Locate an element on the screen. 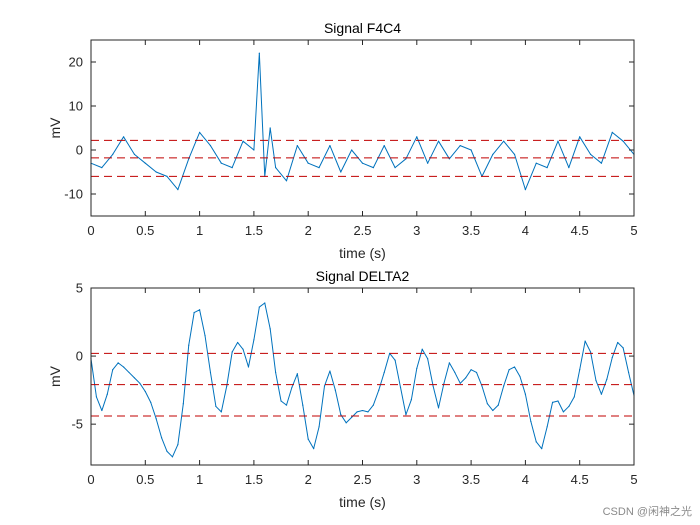 This screenshot has height=525, width=700. chart2-x-tick-label: 3.5 is located at coordinates (471, 479).